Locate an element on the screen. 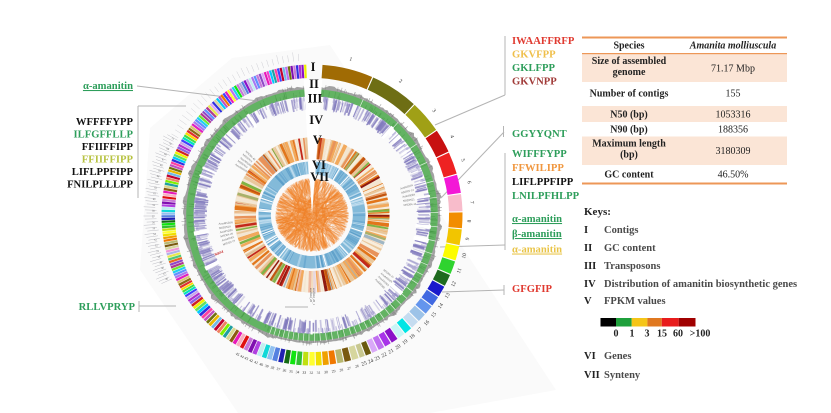 This screenshot has height=413, width=831. svg-text: GGYYQNT is located at coordinates (539, 134).